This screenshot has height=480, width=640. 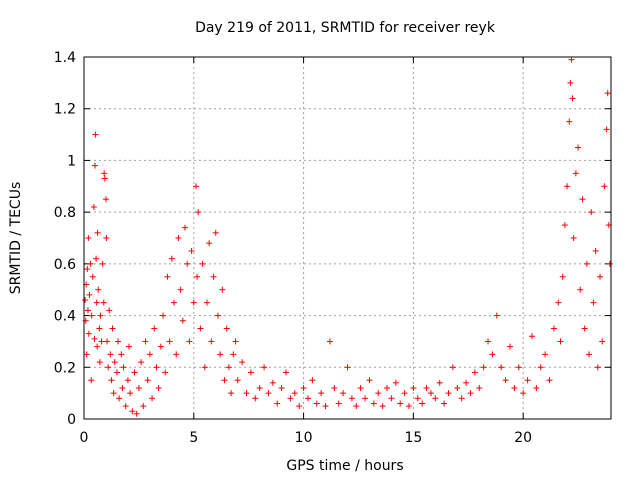 What do you see at coordinates (71, 420) in the screenshot?
I see `y-tick-label: 0` at bounding box center [71, 420].